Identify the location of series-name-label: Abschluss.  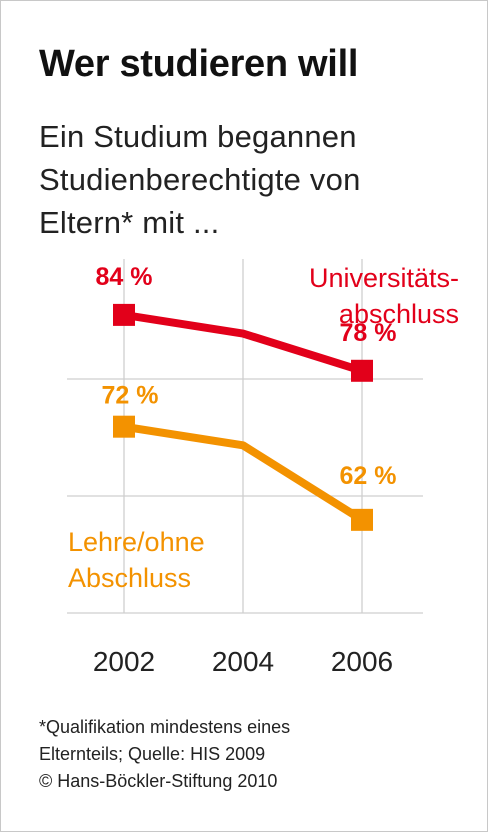
(129, 578).